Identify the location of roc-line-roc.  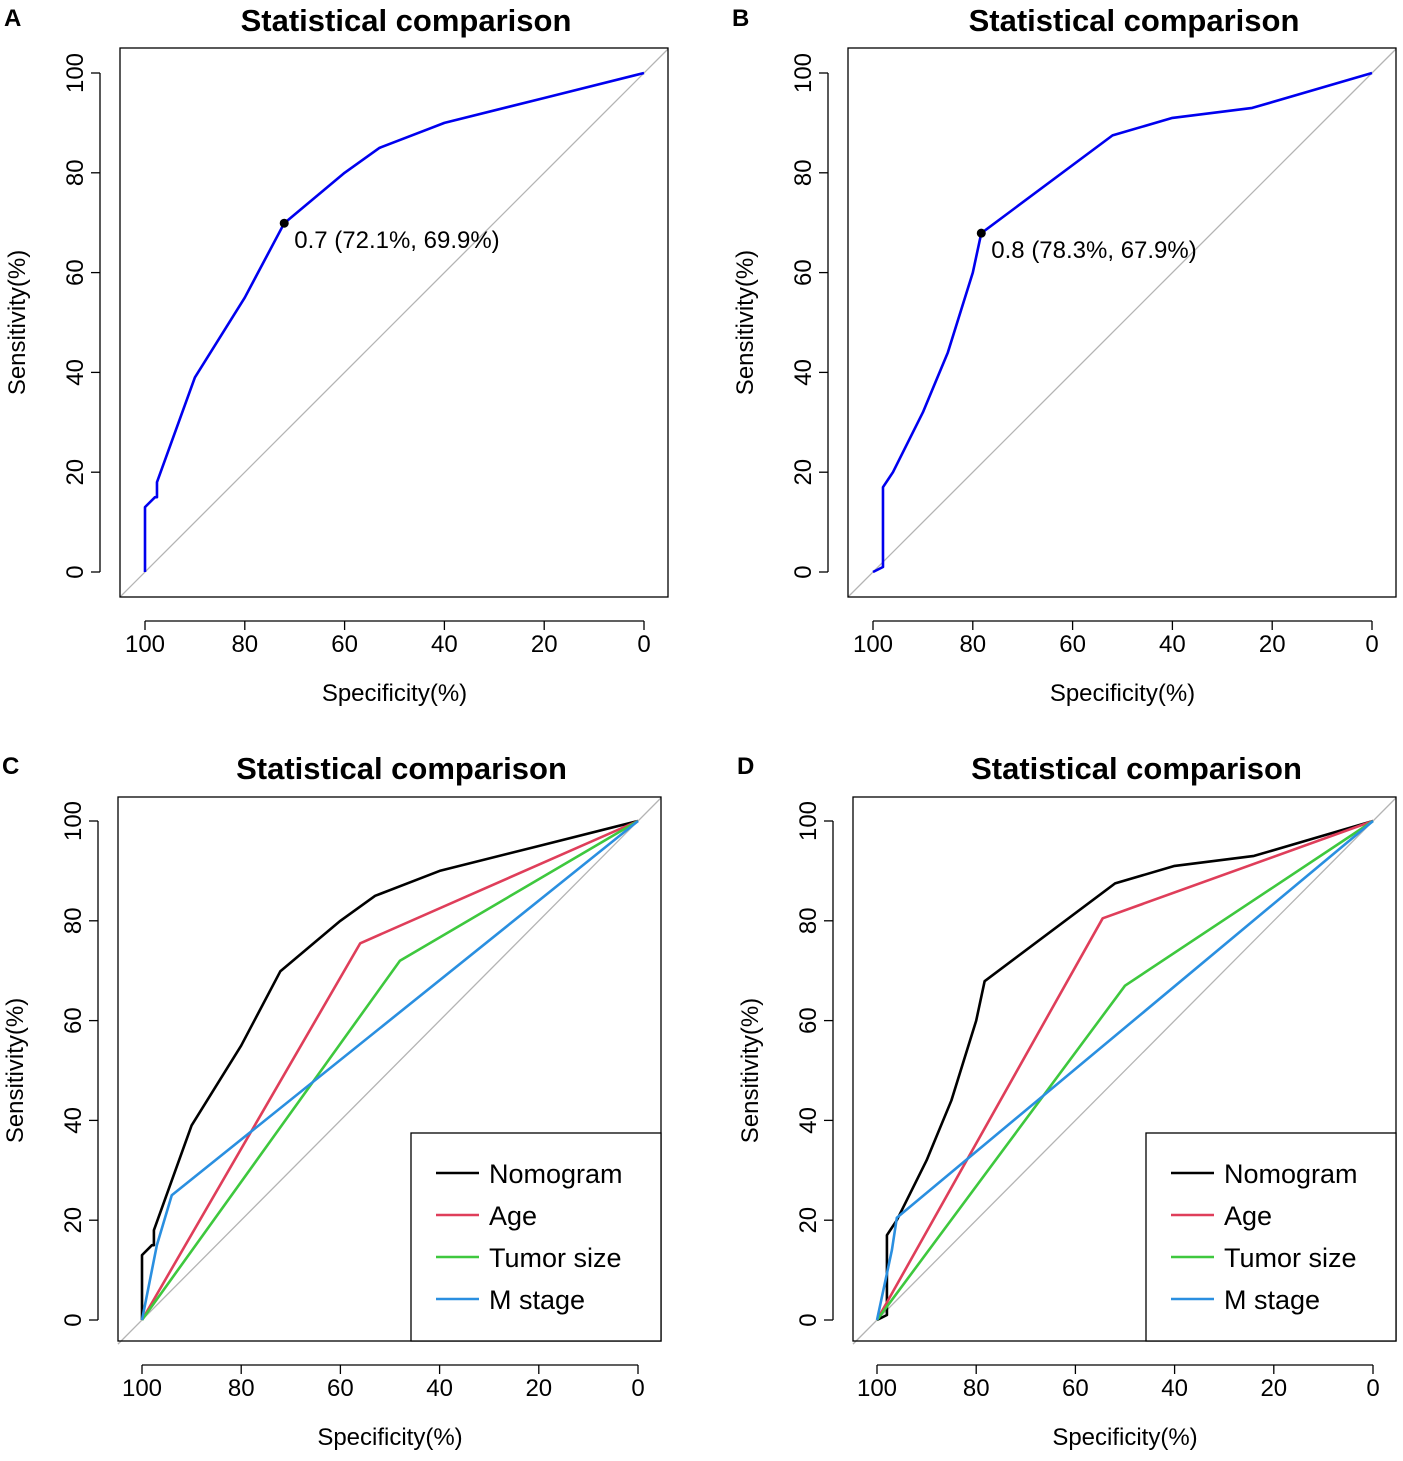
(1122, 322).